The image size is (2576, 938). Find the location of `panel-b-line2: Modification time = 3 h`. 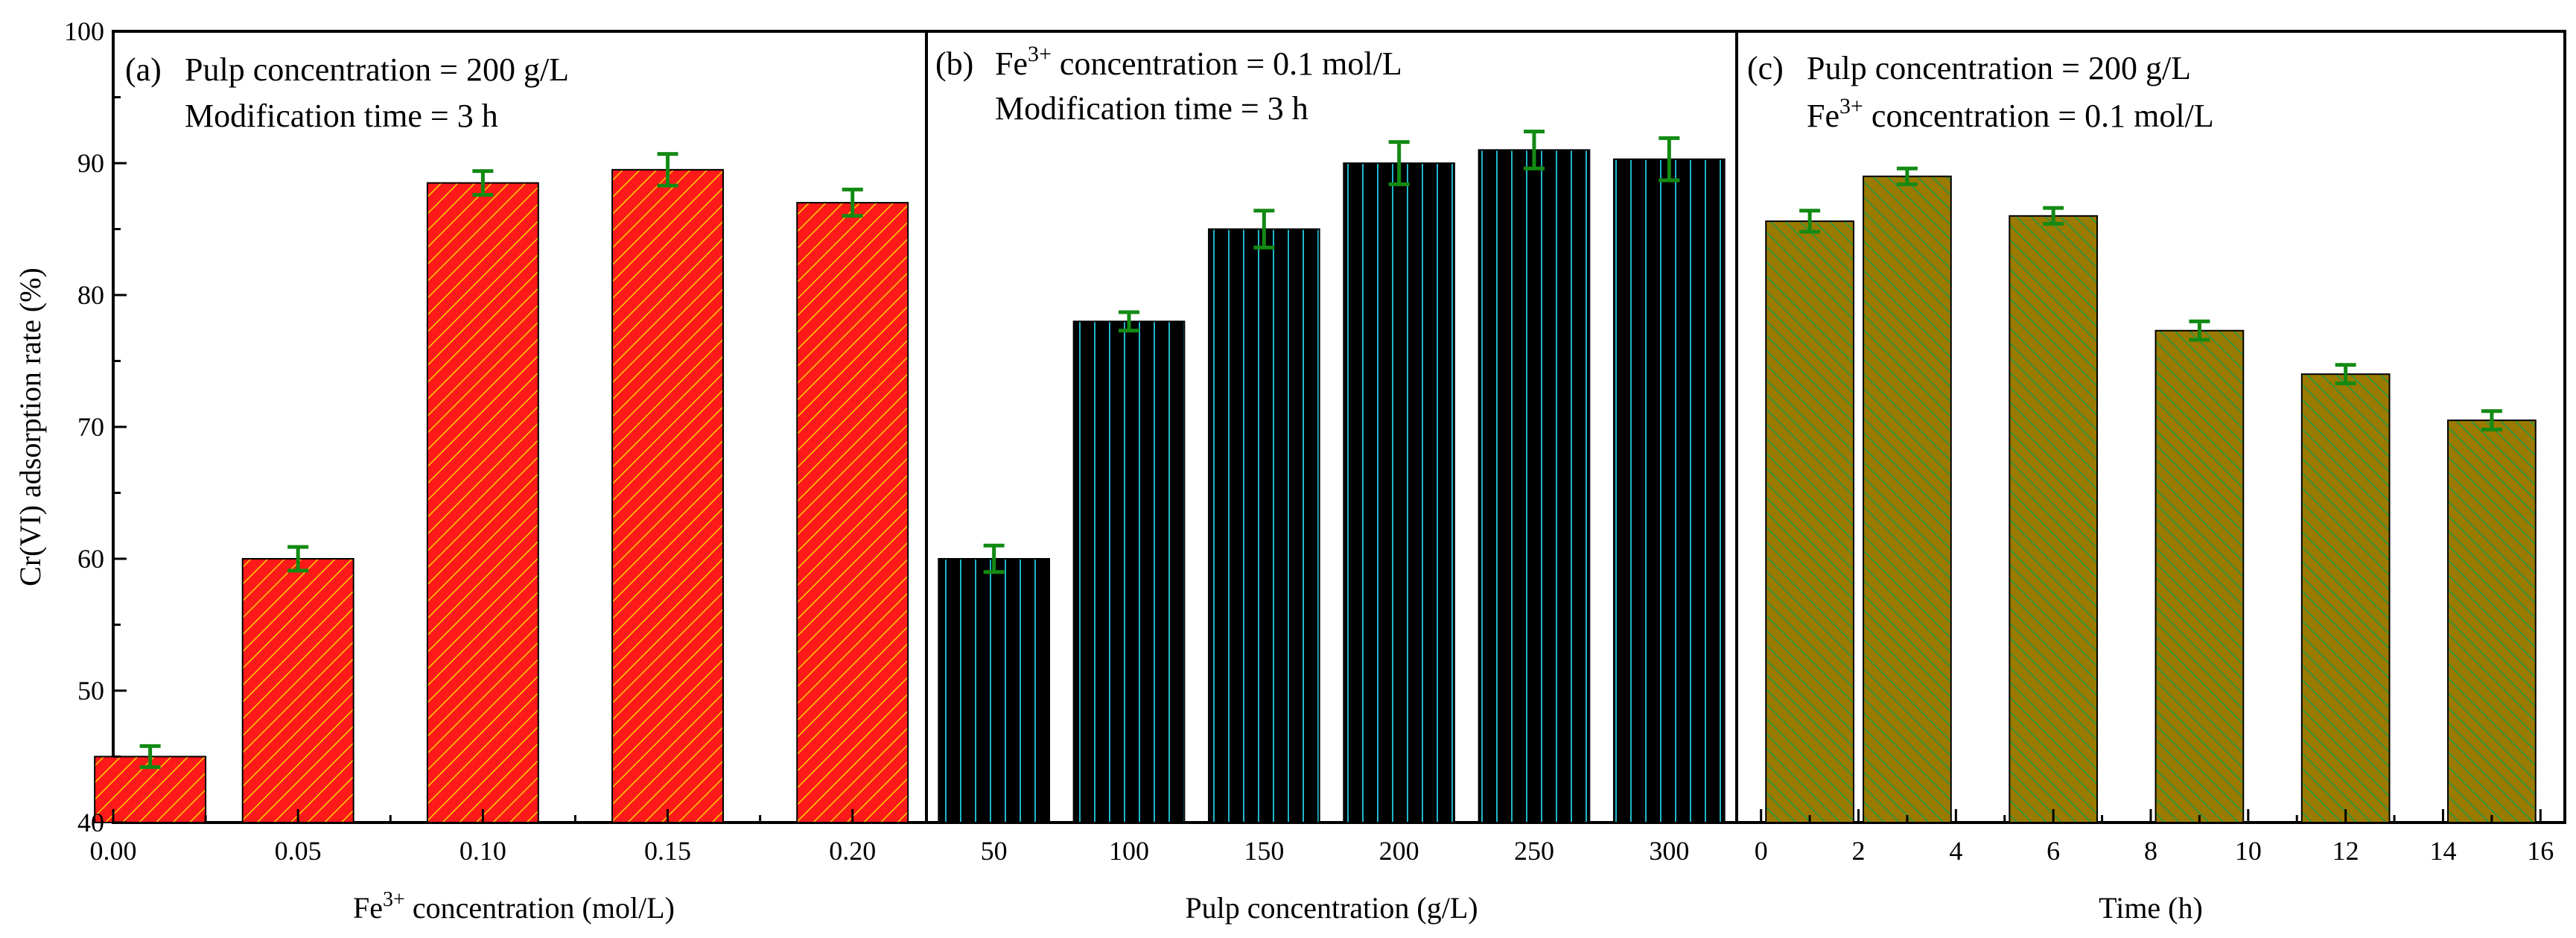

panel-b-line2: Modification time = 3 h is located at coordinates (1151, 108).